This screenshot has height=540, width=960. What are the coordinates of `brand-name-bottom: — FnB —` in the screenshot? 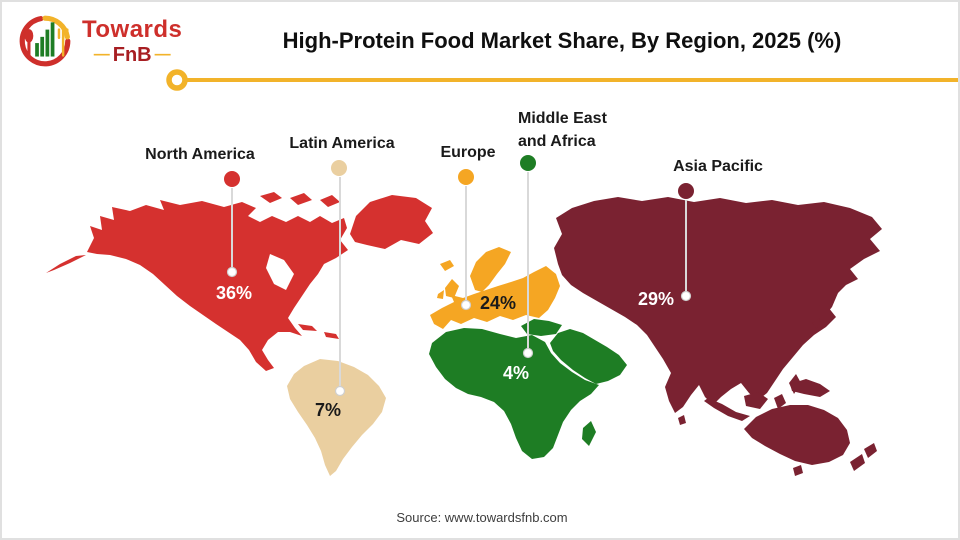 It's located at (132, 55).